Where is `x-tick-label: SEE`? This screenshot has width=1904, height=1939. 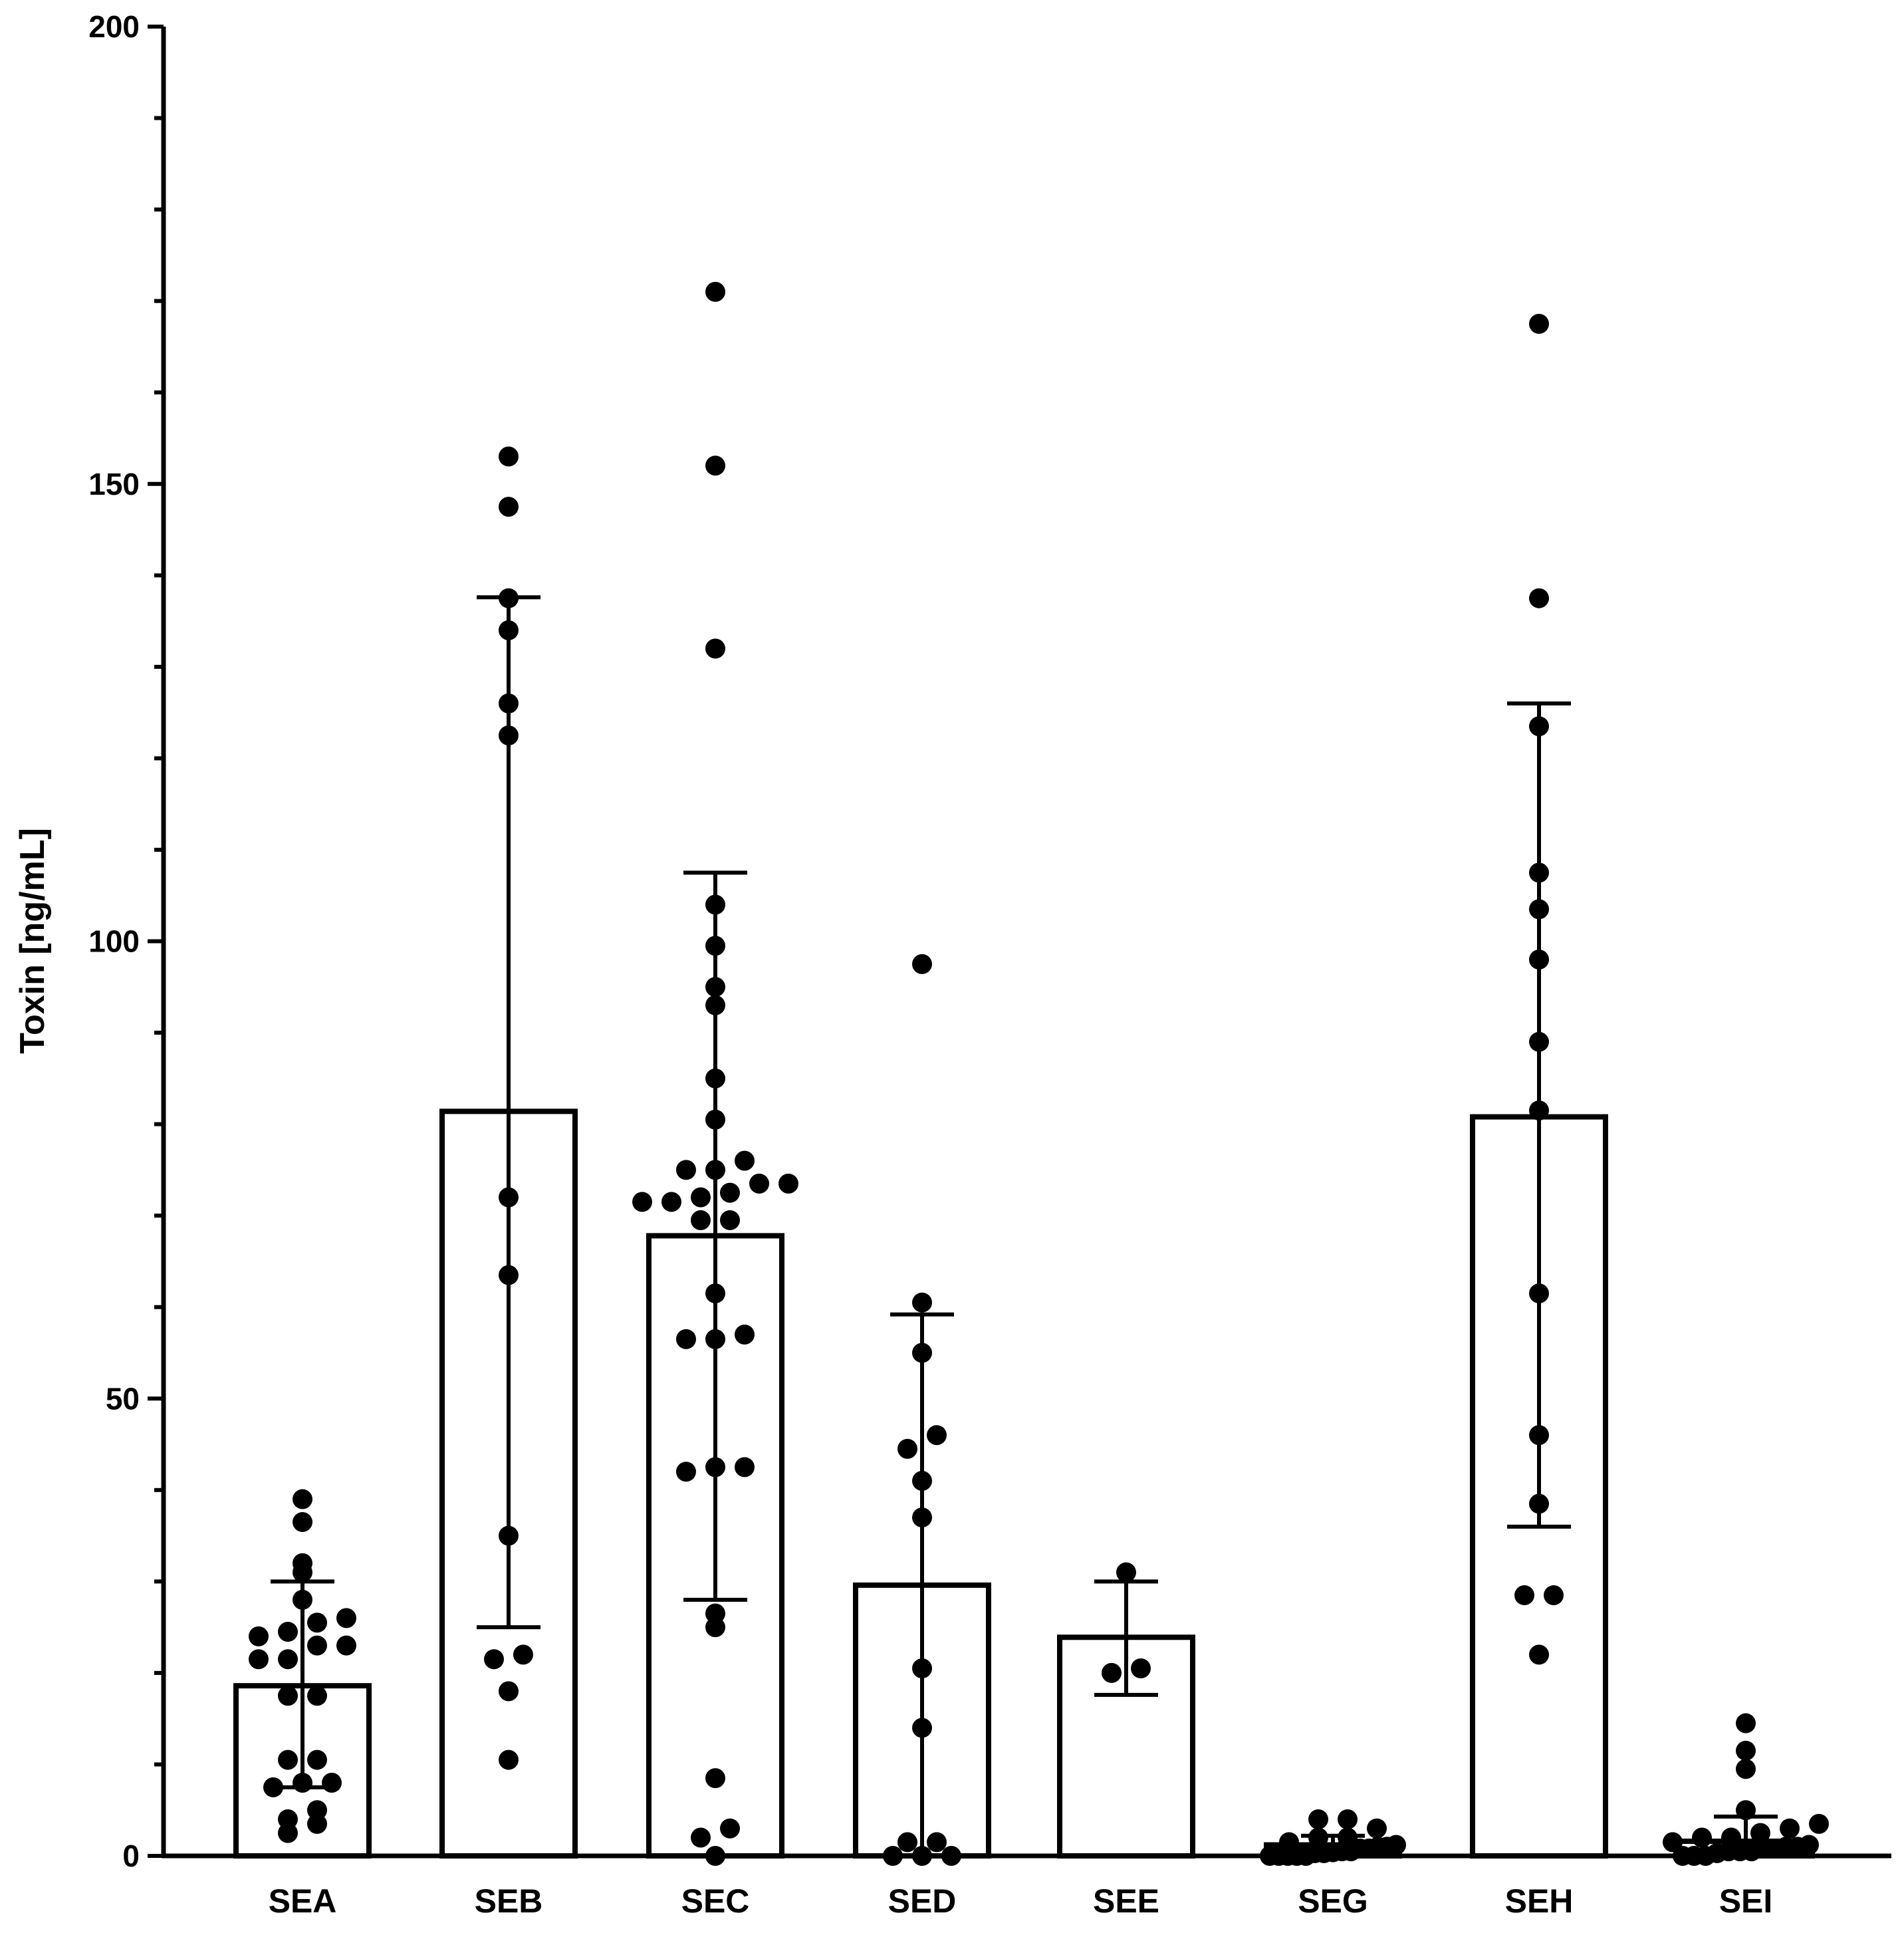
x-tick-label: SEE is located at coordinates (1126, 1901).